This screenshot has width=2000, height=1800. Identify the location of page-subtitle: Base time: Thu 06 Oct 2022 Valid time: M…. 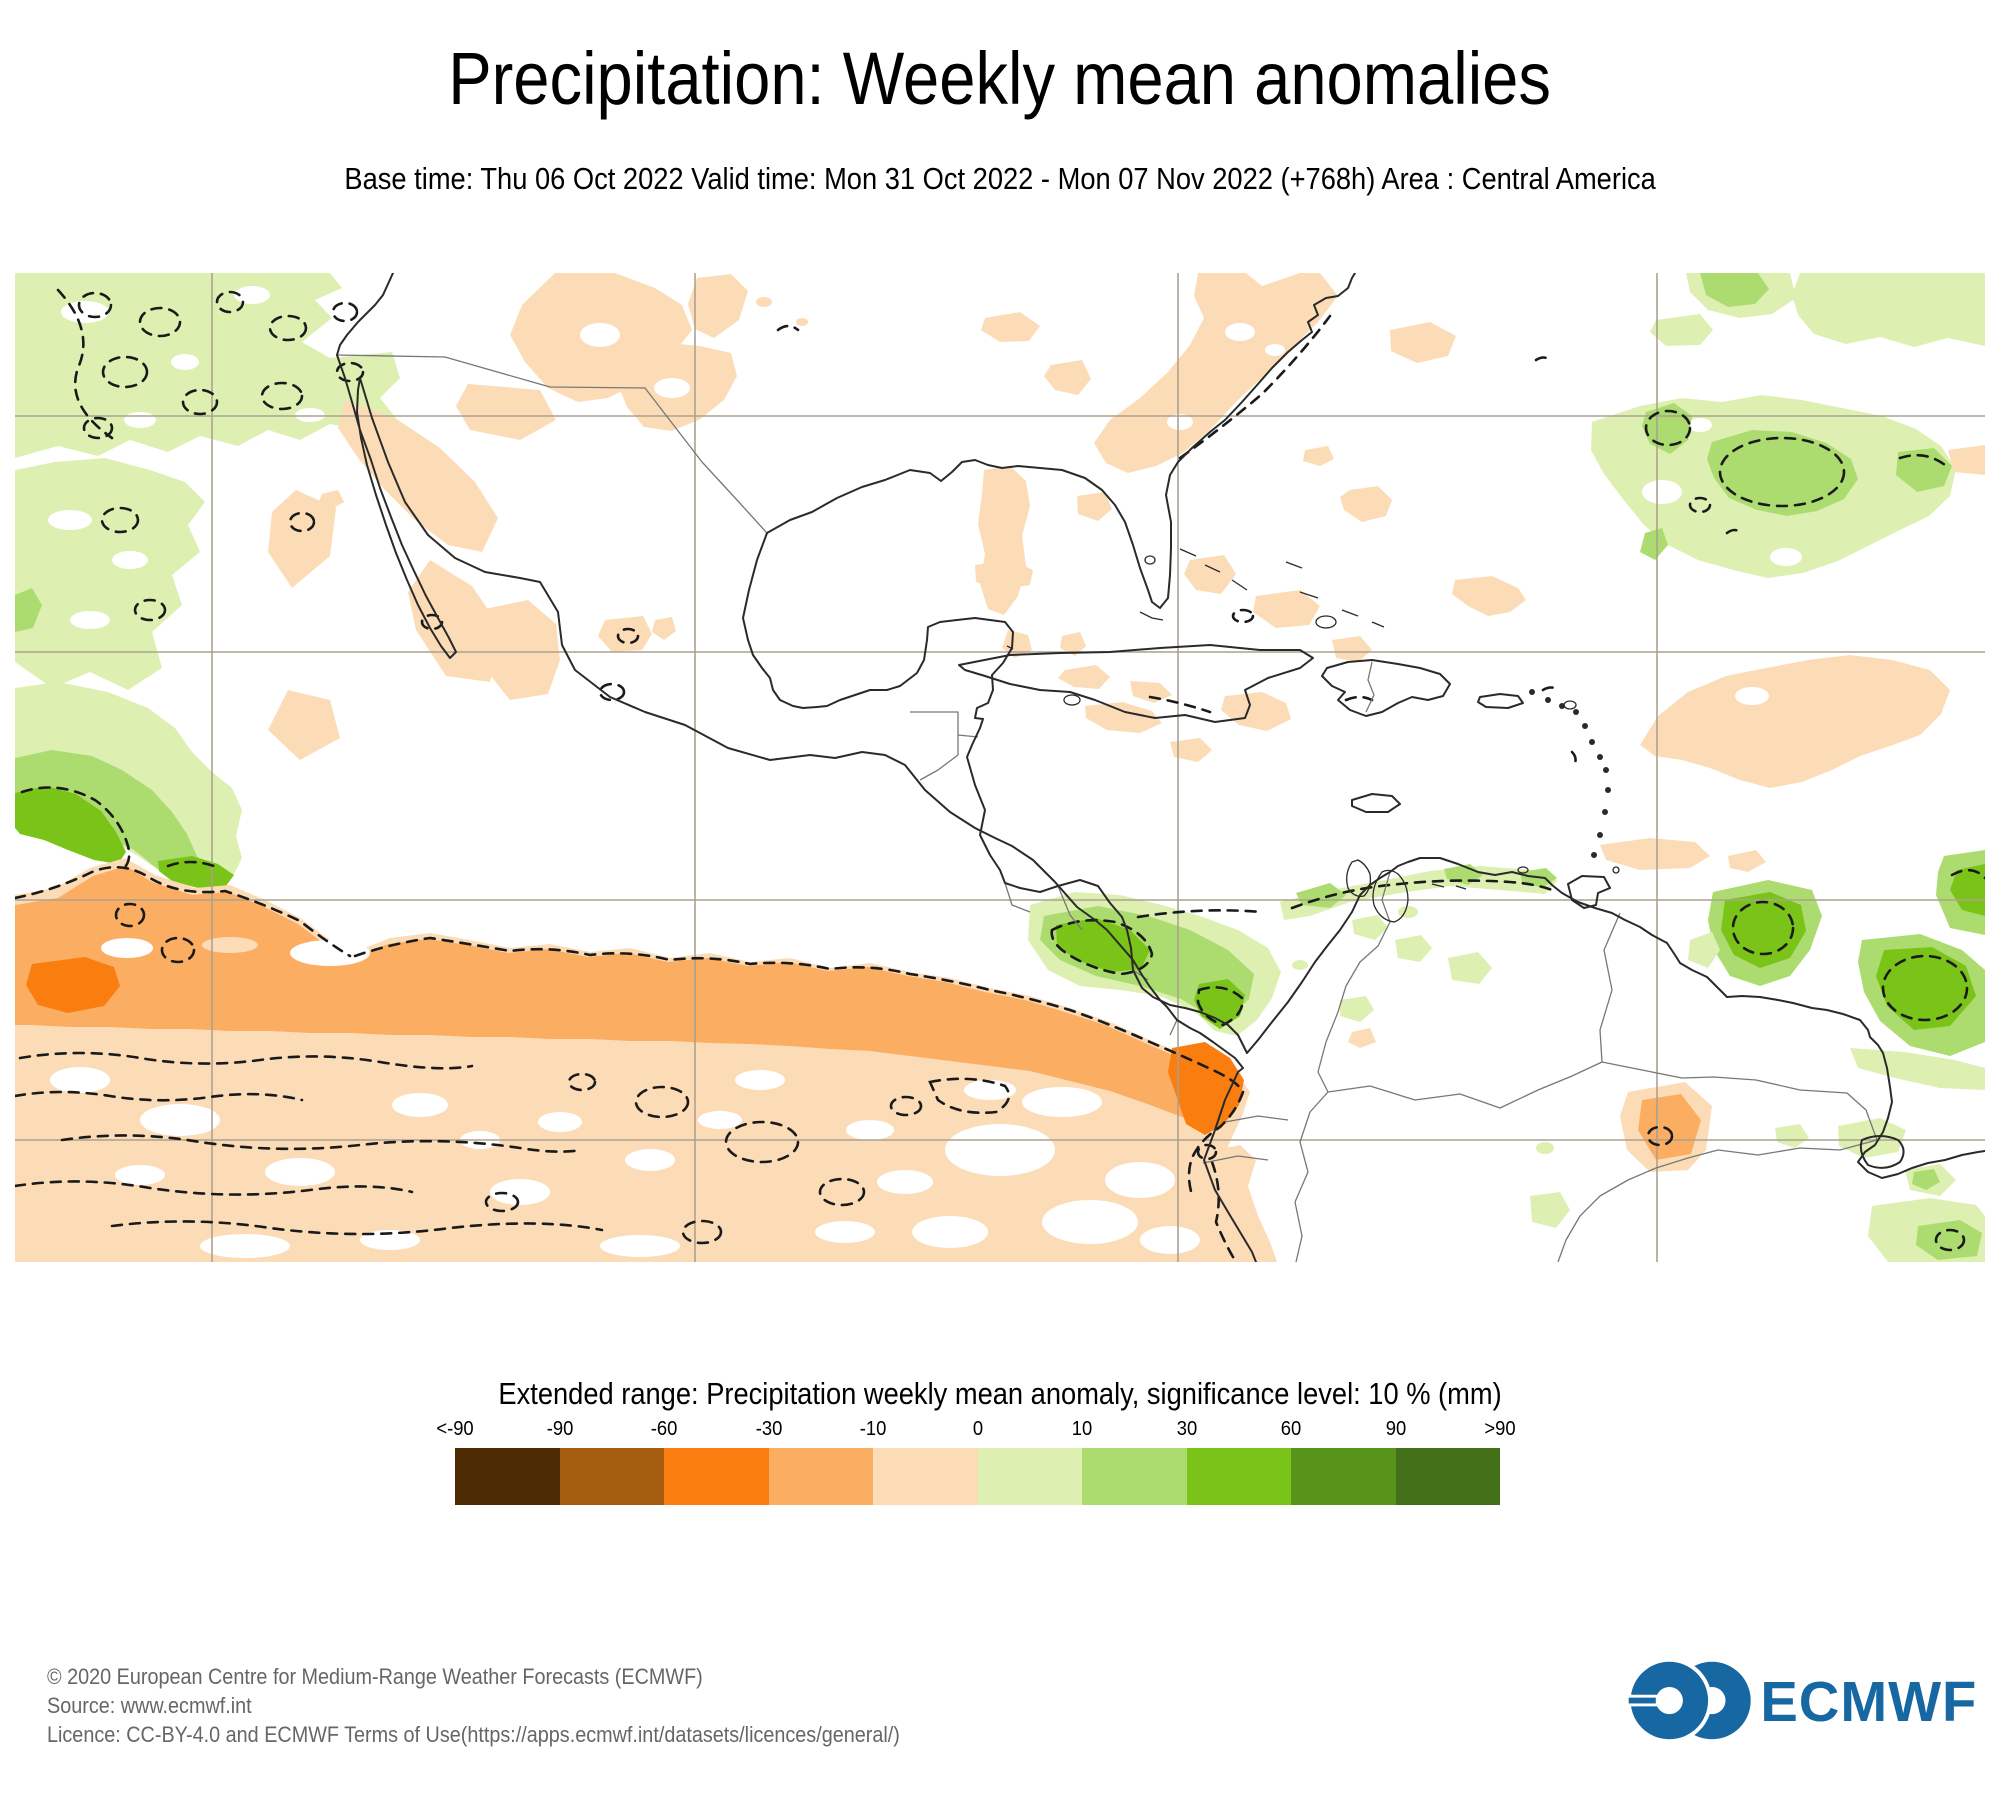
(1000, 179).